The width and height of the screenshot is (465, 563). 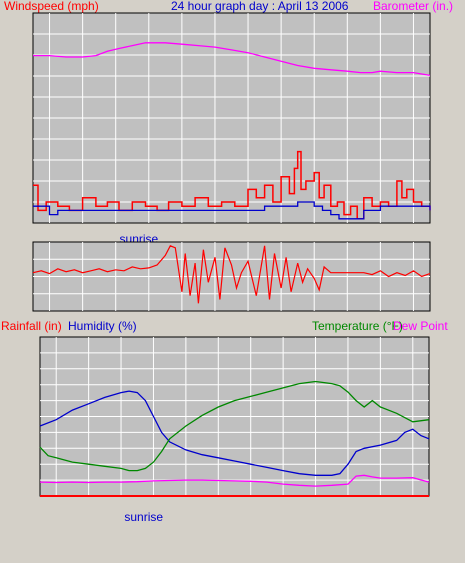 I want to click on chart-title: 24 hour graph day : April 13 2006, so click(x=260, y=6).